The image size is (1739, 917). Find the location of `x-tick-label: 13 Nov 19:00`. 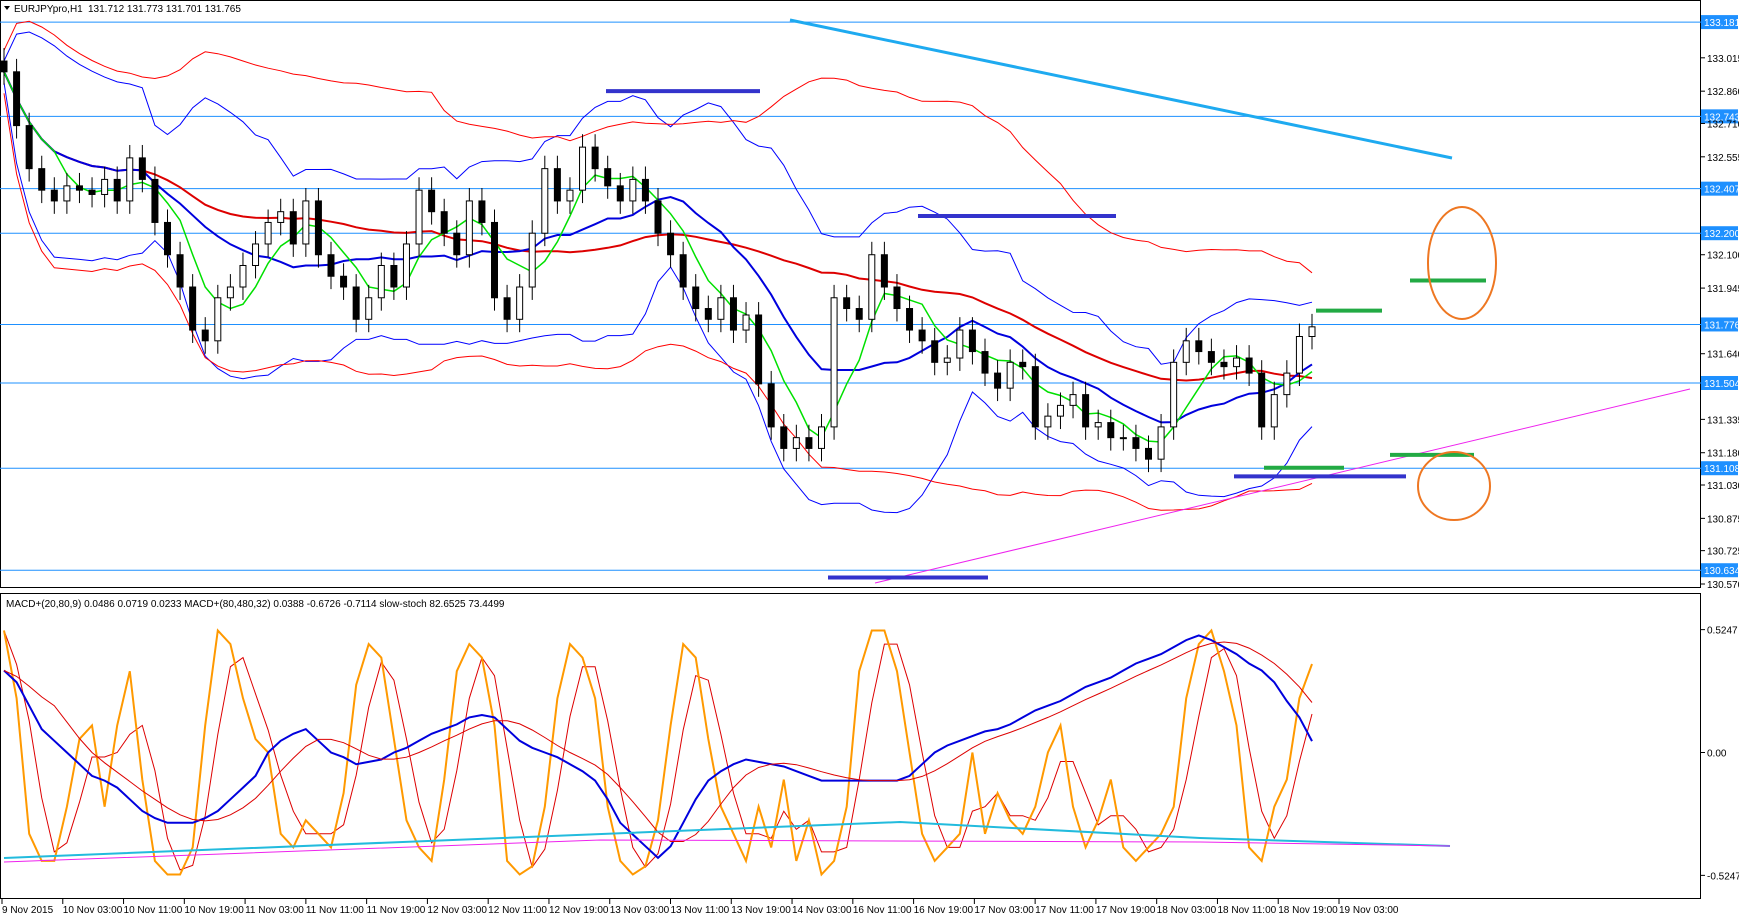

x-tick-label: 13 Nov 19:00 is located at coordinates (761, 910).